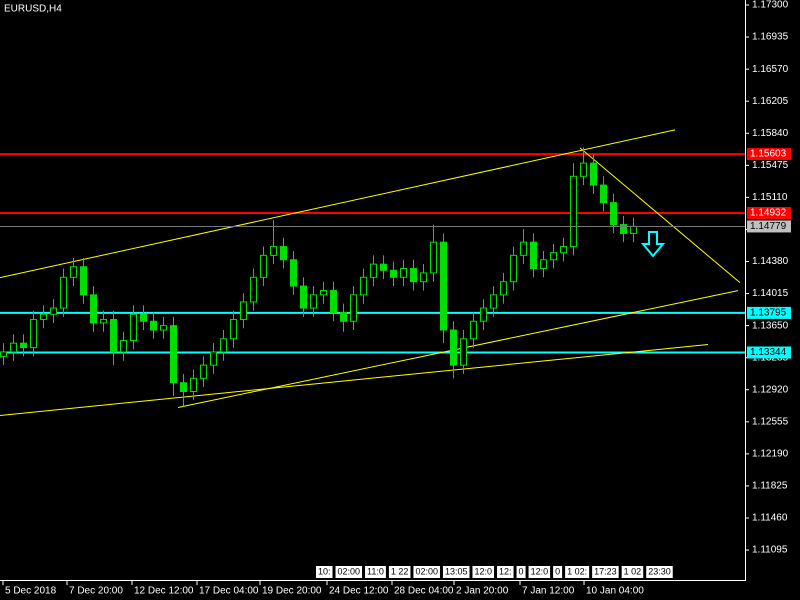 The height and width of the screenshot is (600, 800). What do you see at coordinates (770, 69) in the screenshot?
I see `y-tick-label: 1.16570` at bounding box center [770, 69].